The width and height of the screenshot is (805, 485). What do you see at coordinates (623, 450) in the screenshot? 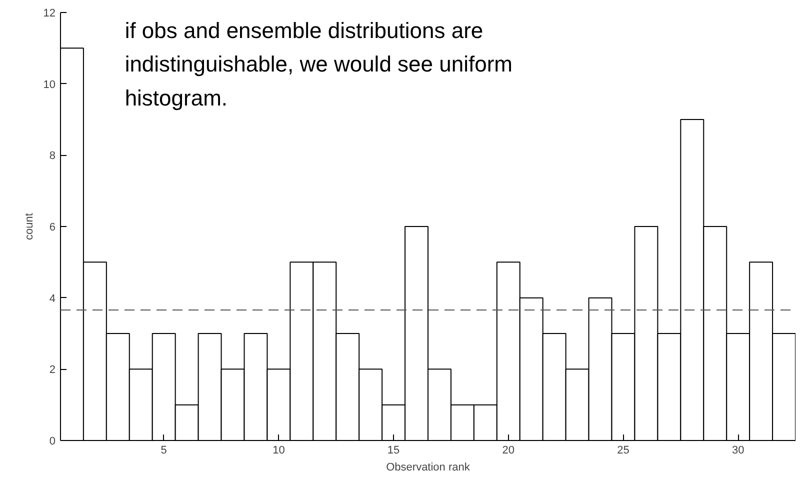
I see `x-tick-label: 25` at bounding box center [623, 450].